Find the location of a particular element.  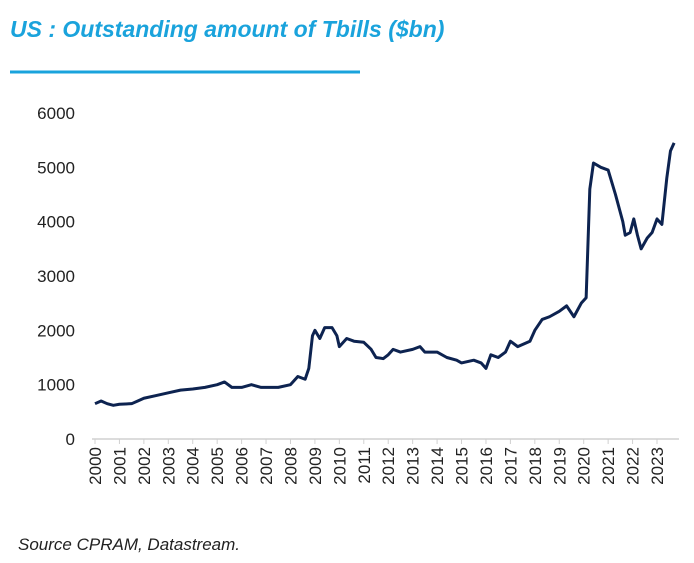

y-tick-label: 0 is located at coordinates (70, 439).